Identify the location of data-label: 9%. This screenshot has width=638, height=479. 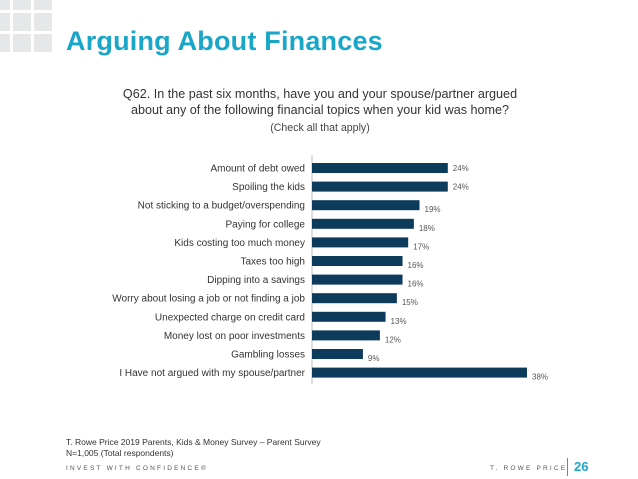
(374, 358).